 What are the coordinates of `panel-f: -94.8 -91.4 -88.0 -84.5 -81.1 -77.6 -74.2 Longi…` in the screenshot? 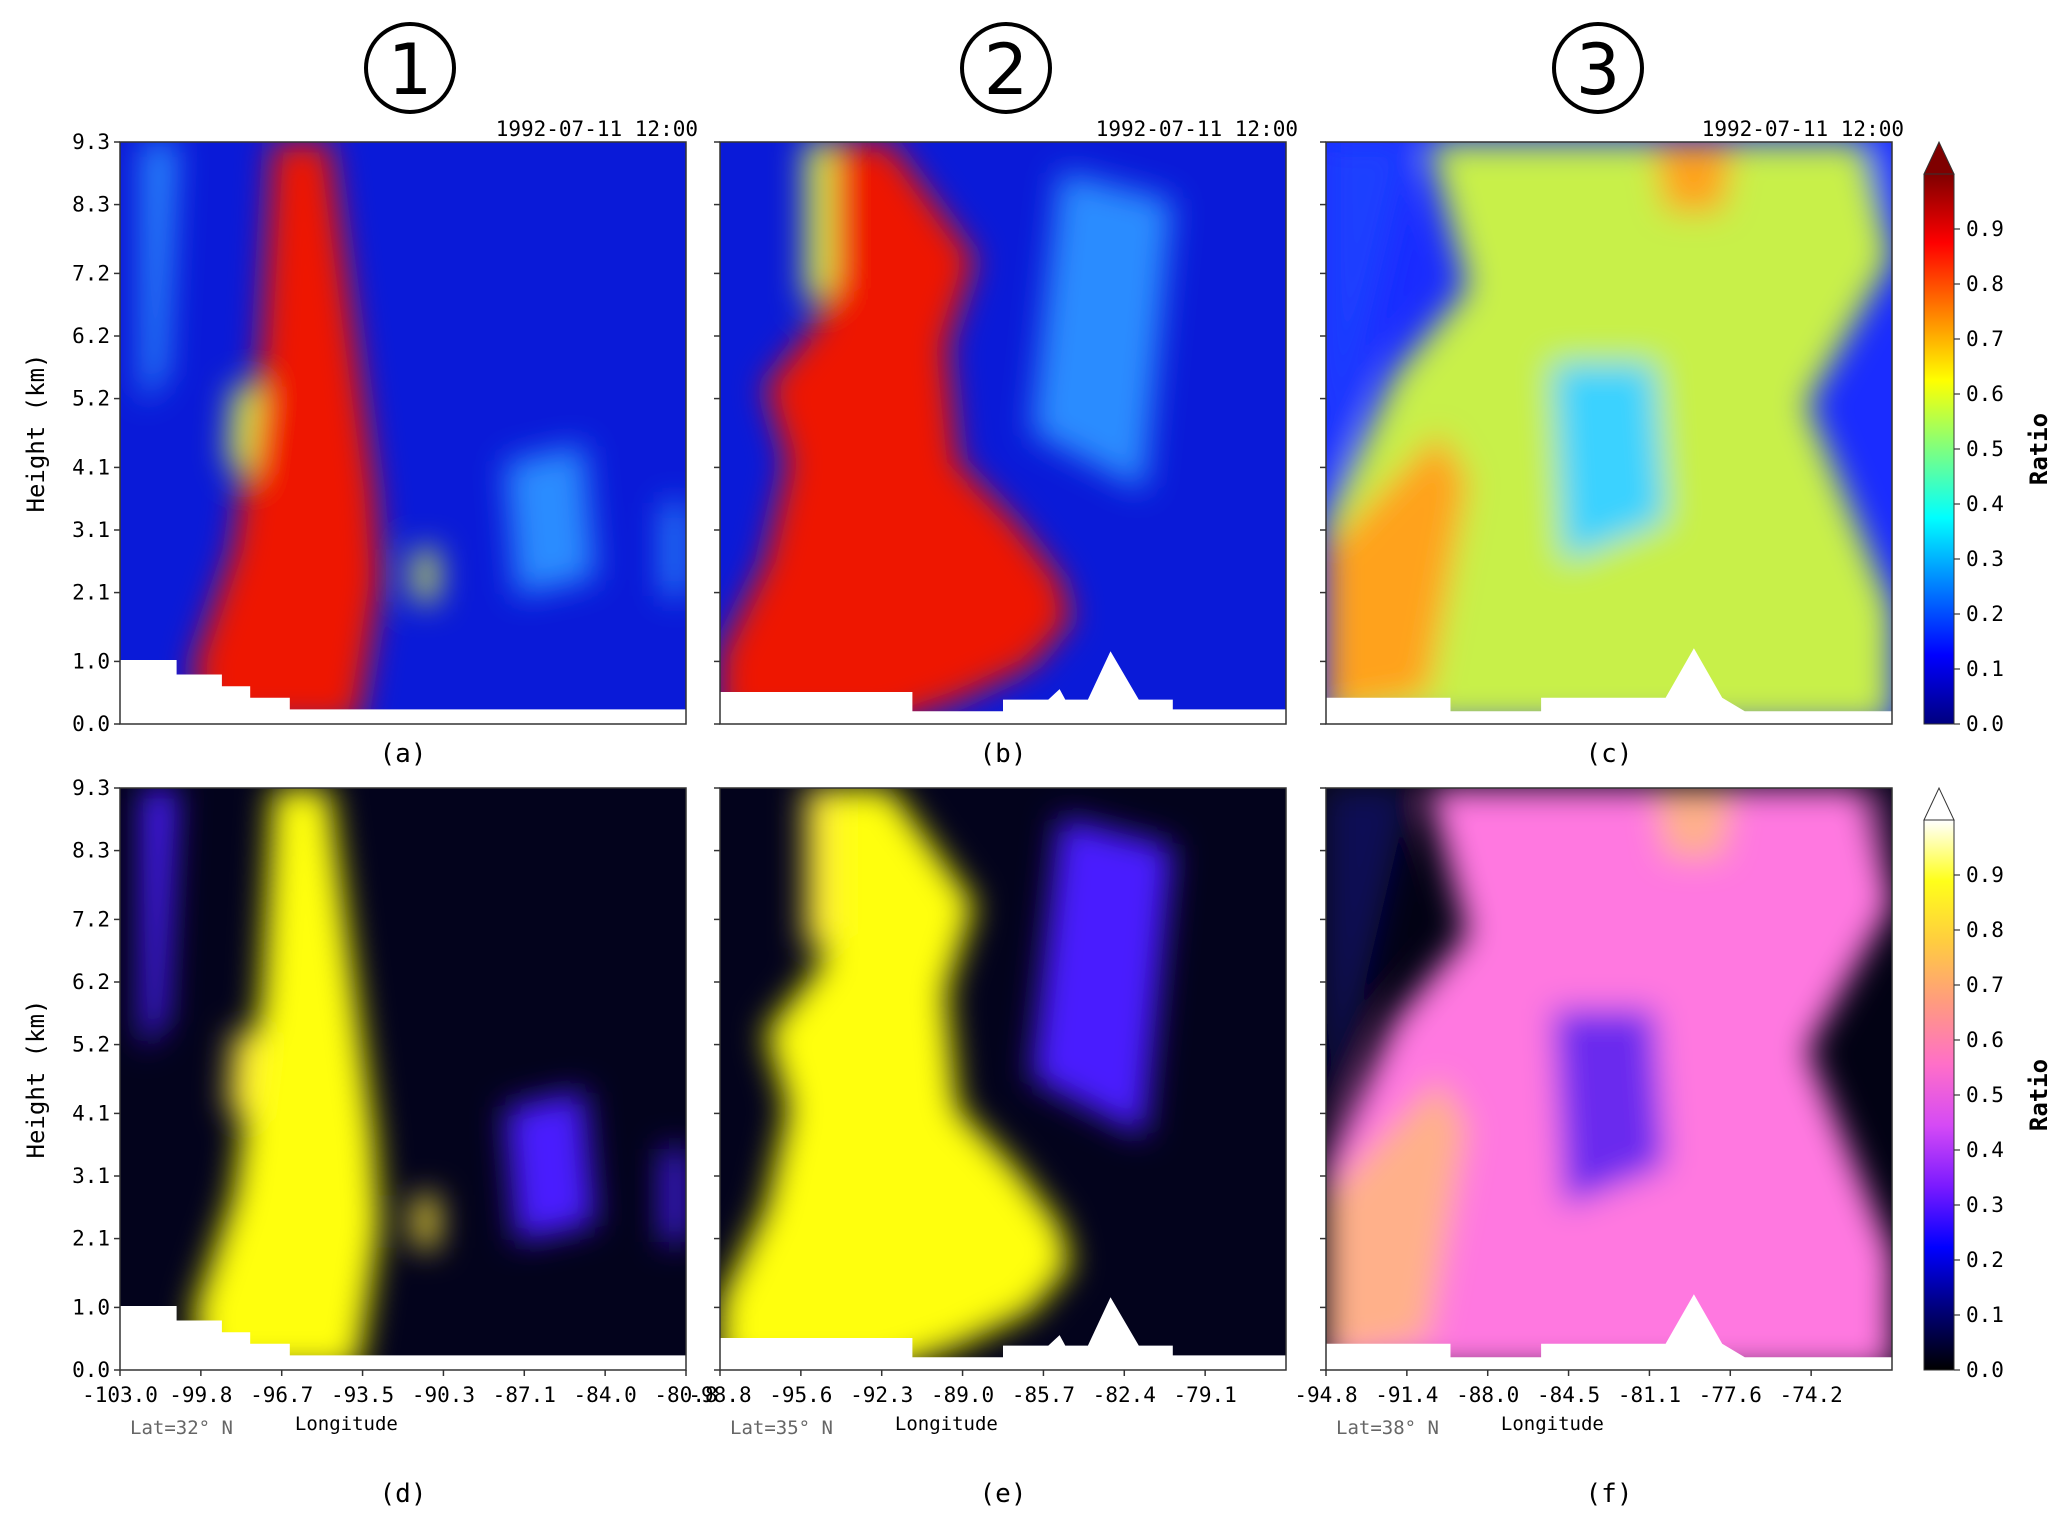 It's located at (1593, 1148).